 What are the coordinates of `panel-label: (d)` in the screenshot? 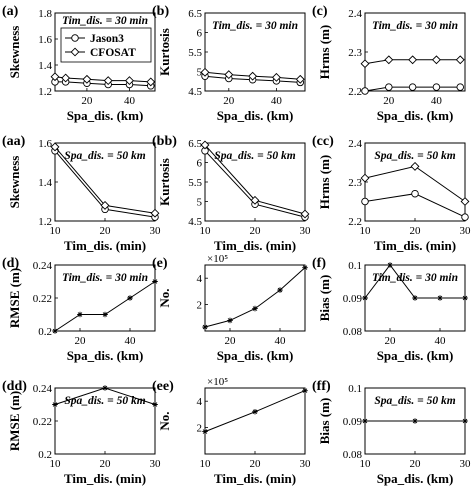 It's located at (10, 263).